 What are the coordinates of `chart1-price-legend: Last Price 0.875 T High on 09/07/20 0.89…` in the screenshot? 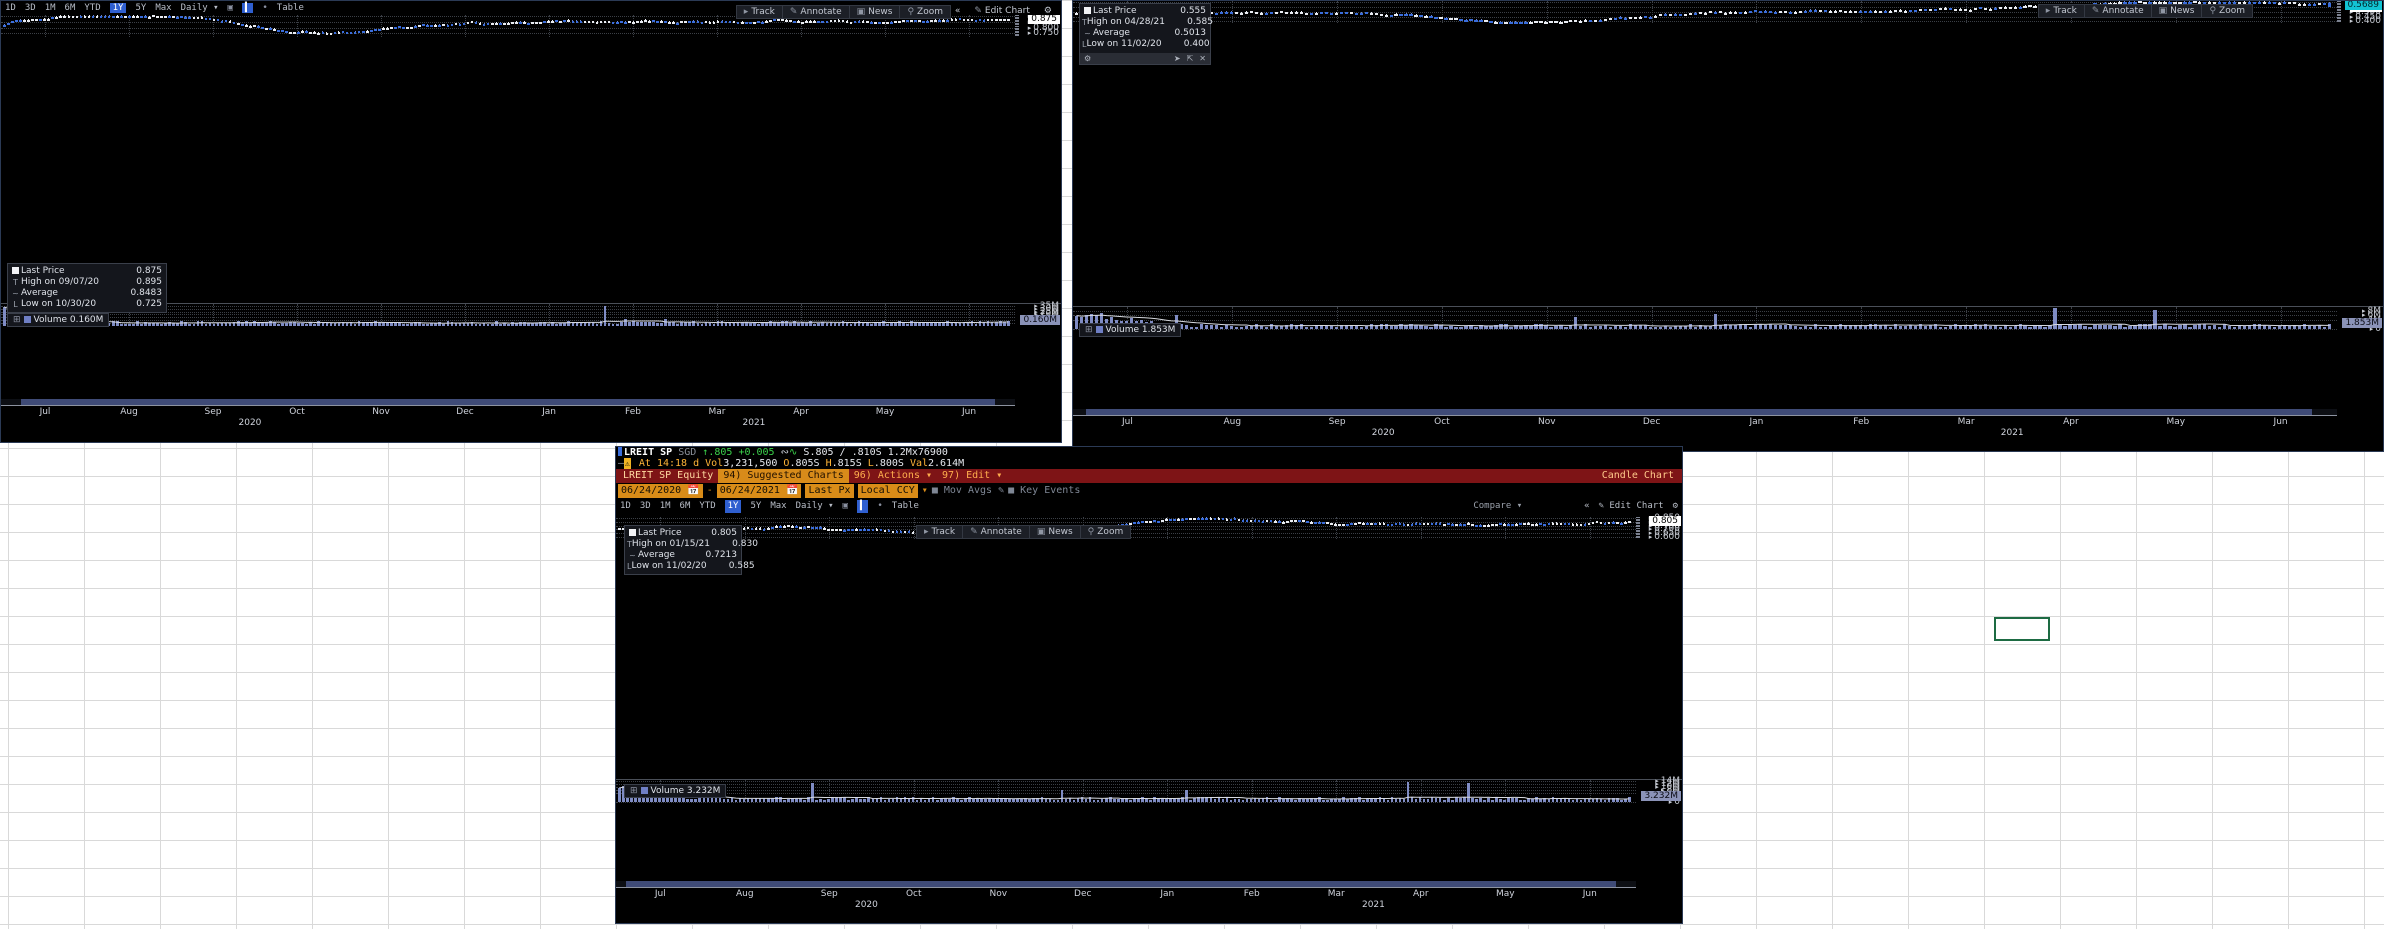 It's located at (87, 288).